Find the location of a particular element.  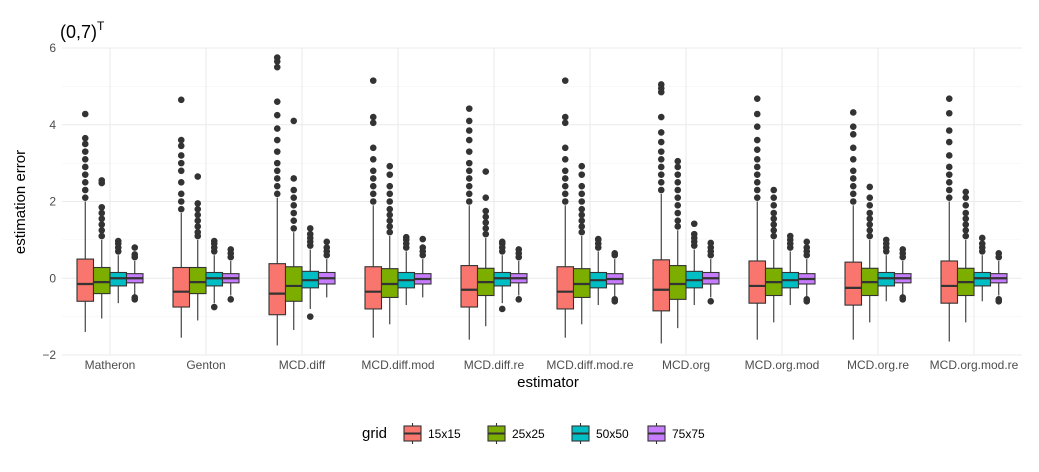

y-tick-labels: −2 0 2 4 6 is located at coordinates (49, 201).